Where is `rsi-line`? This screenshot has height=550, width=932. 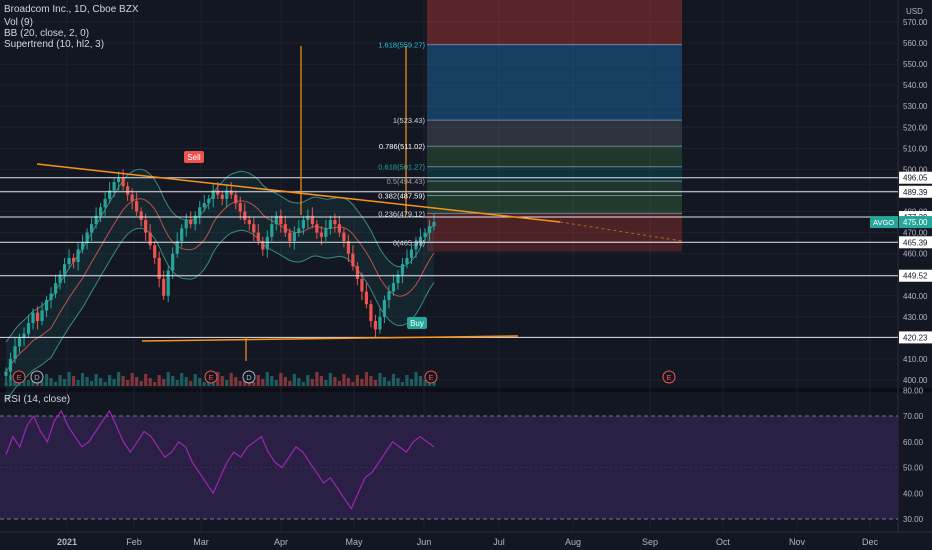 rsi-line is located at coordinates (220, 459).